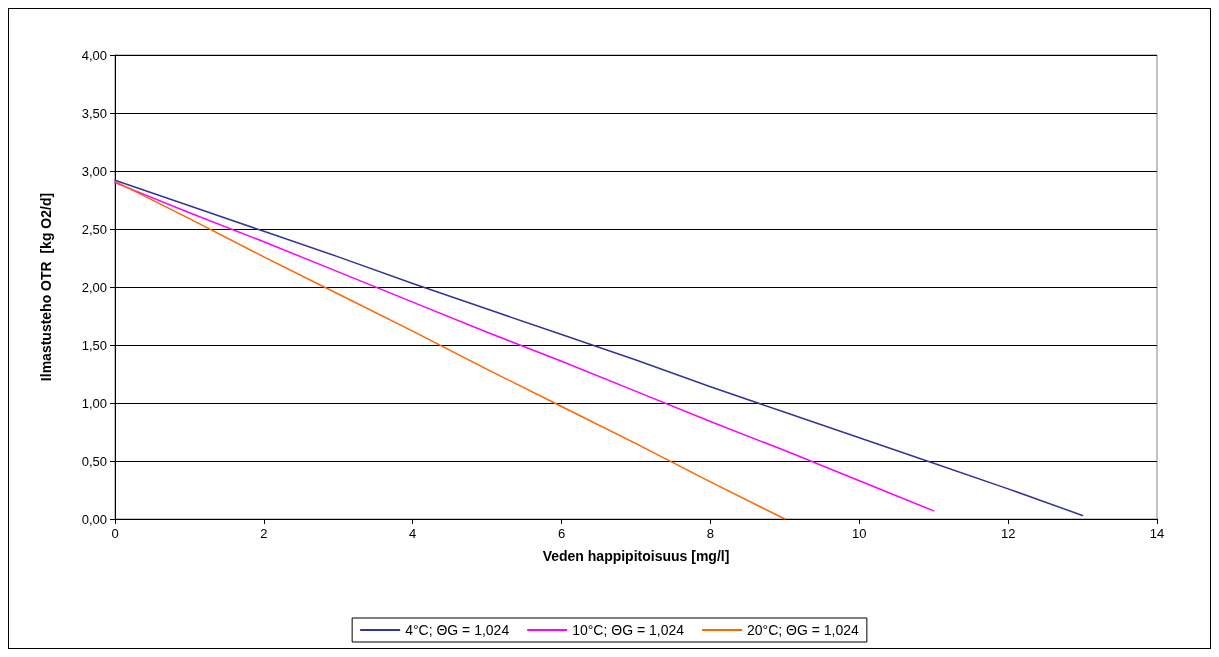  Describe the element at coordinates (561, 533) in the screenshot. I see `x-tick-label: 6` at that location.